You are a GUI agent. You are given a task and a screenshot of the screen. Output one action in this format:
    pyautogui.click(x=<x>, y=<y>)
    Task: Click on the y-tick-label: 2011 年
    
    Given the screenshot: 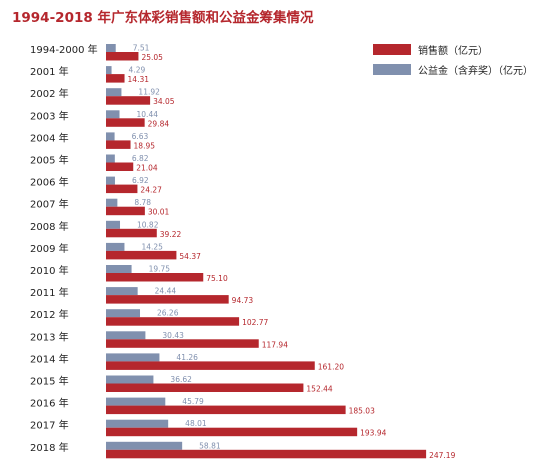 What is the action you would take?
    pyautogui.click(x=49, y=292)
    